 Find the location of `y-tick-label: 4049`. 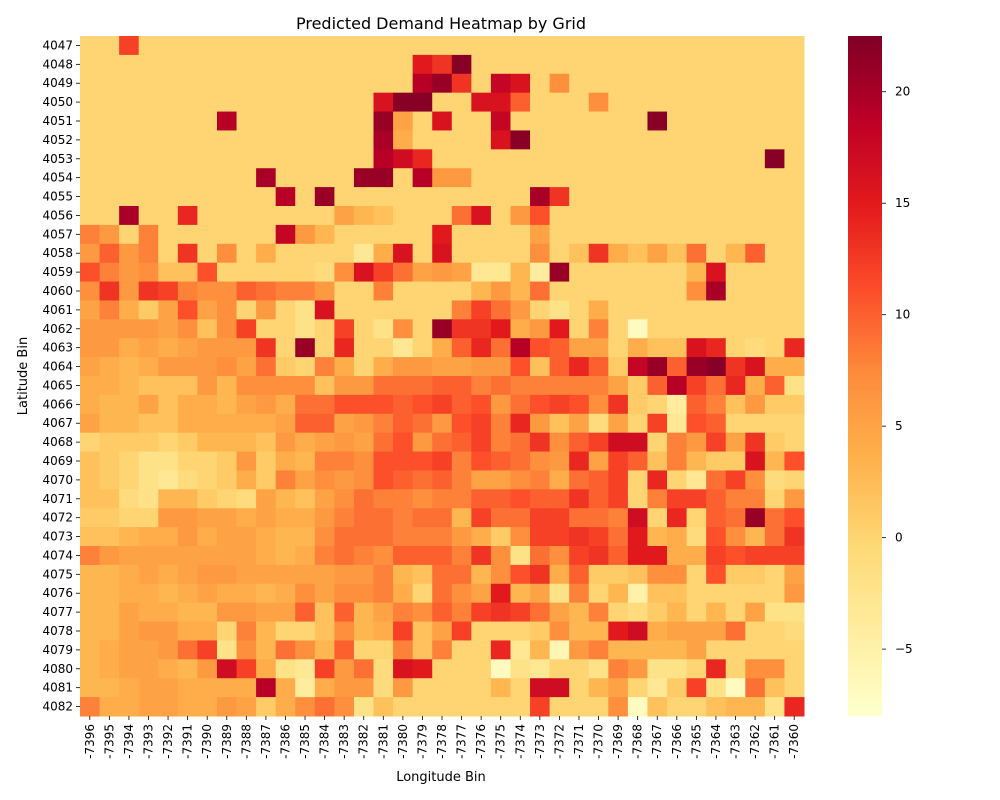

y-tick-label: 4049 is located at coordinates (57, 83).